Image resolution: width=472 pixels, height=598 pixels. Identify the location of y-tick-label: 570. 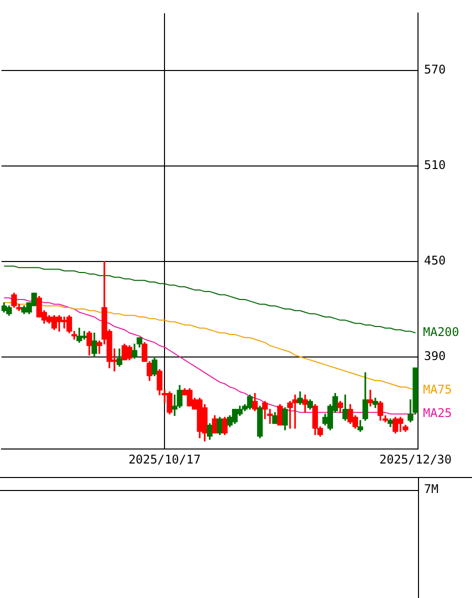
(435, 69).